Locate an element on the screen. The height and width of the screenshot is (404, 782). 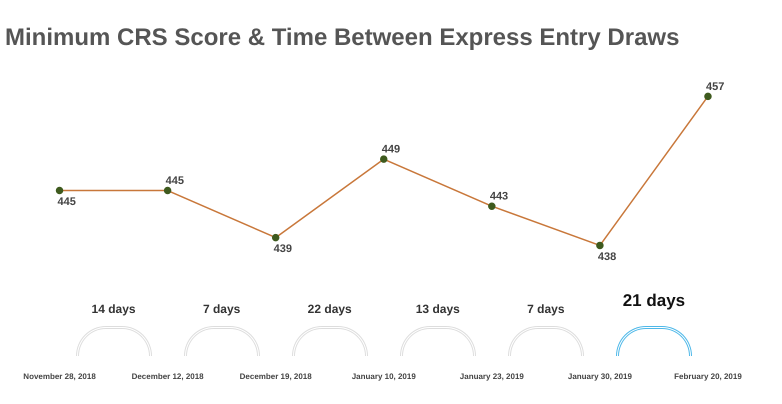
x-tick-label: December 12, 2018 is located at coordinates (168, 377).